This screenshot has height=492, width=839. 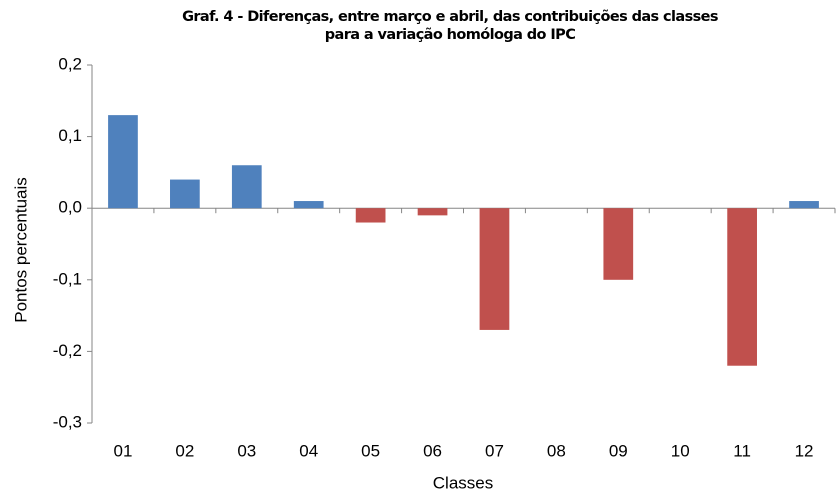 What do you see at coordinates (804, 450) in the screenshot?
I see `x-tick-label: 12` at bounding box center [804, 450].